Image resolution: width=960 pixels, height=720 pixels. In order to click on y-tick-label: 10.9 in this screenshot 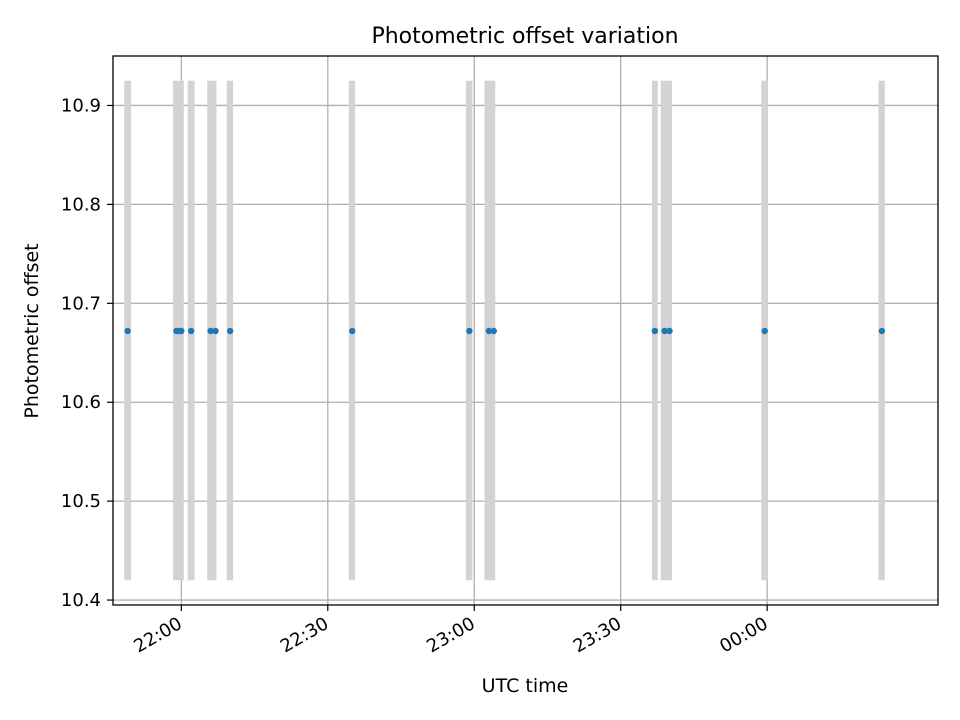, I will do `click(81, 105)`.